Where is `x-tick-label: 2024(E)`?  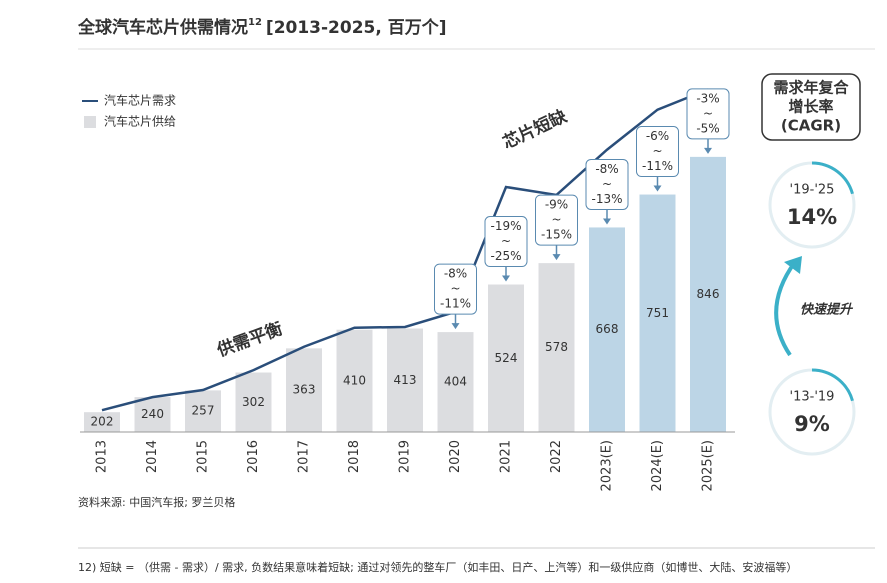 x-tick-label: 2024(E) is located at coordinates (657, 465).